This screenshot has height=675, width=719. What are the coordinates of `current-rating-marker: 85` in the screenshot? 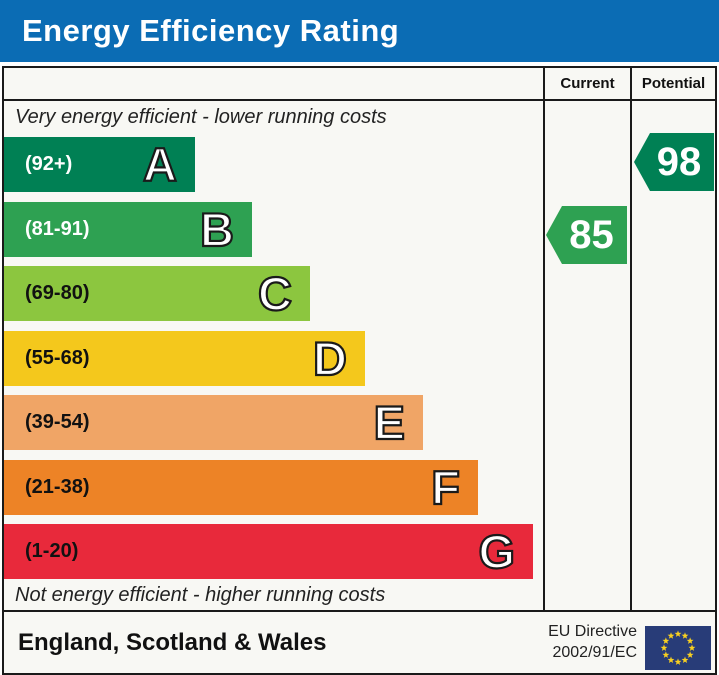 It's located at (586, 235).